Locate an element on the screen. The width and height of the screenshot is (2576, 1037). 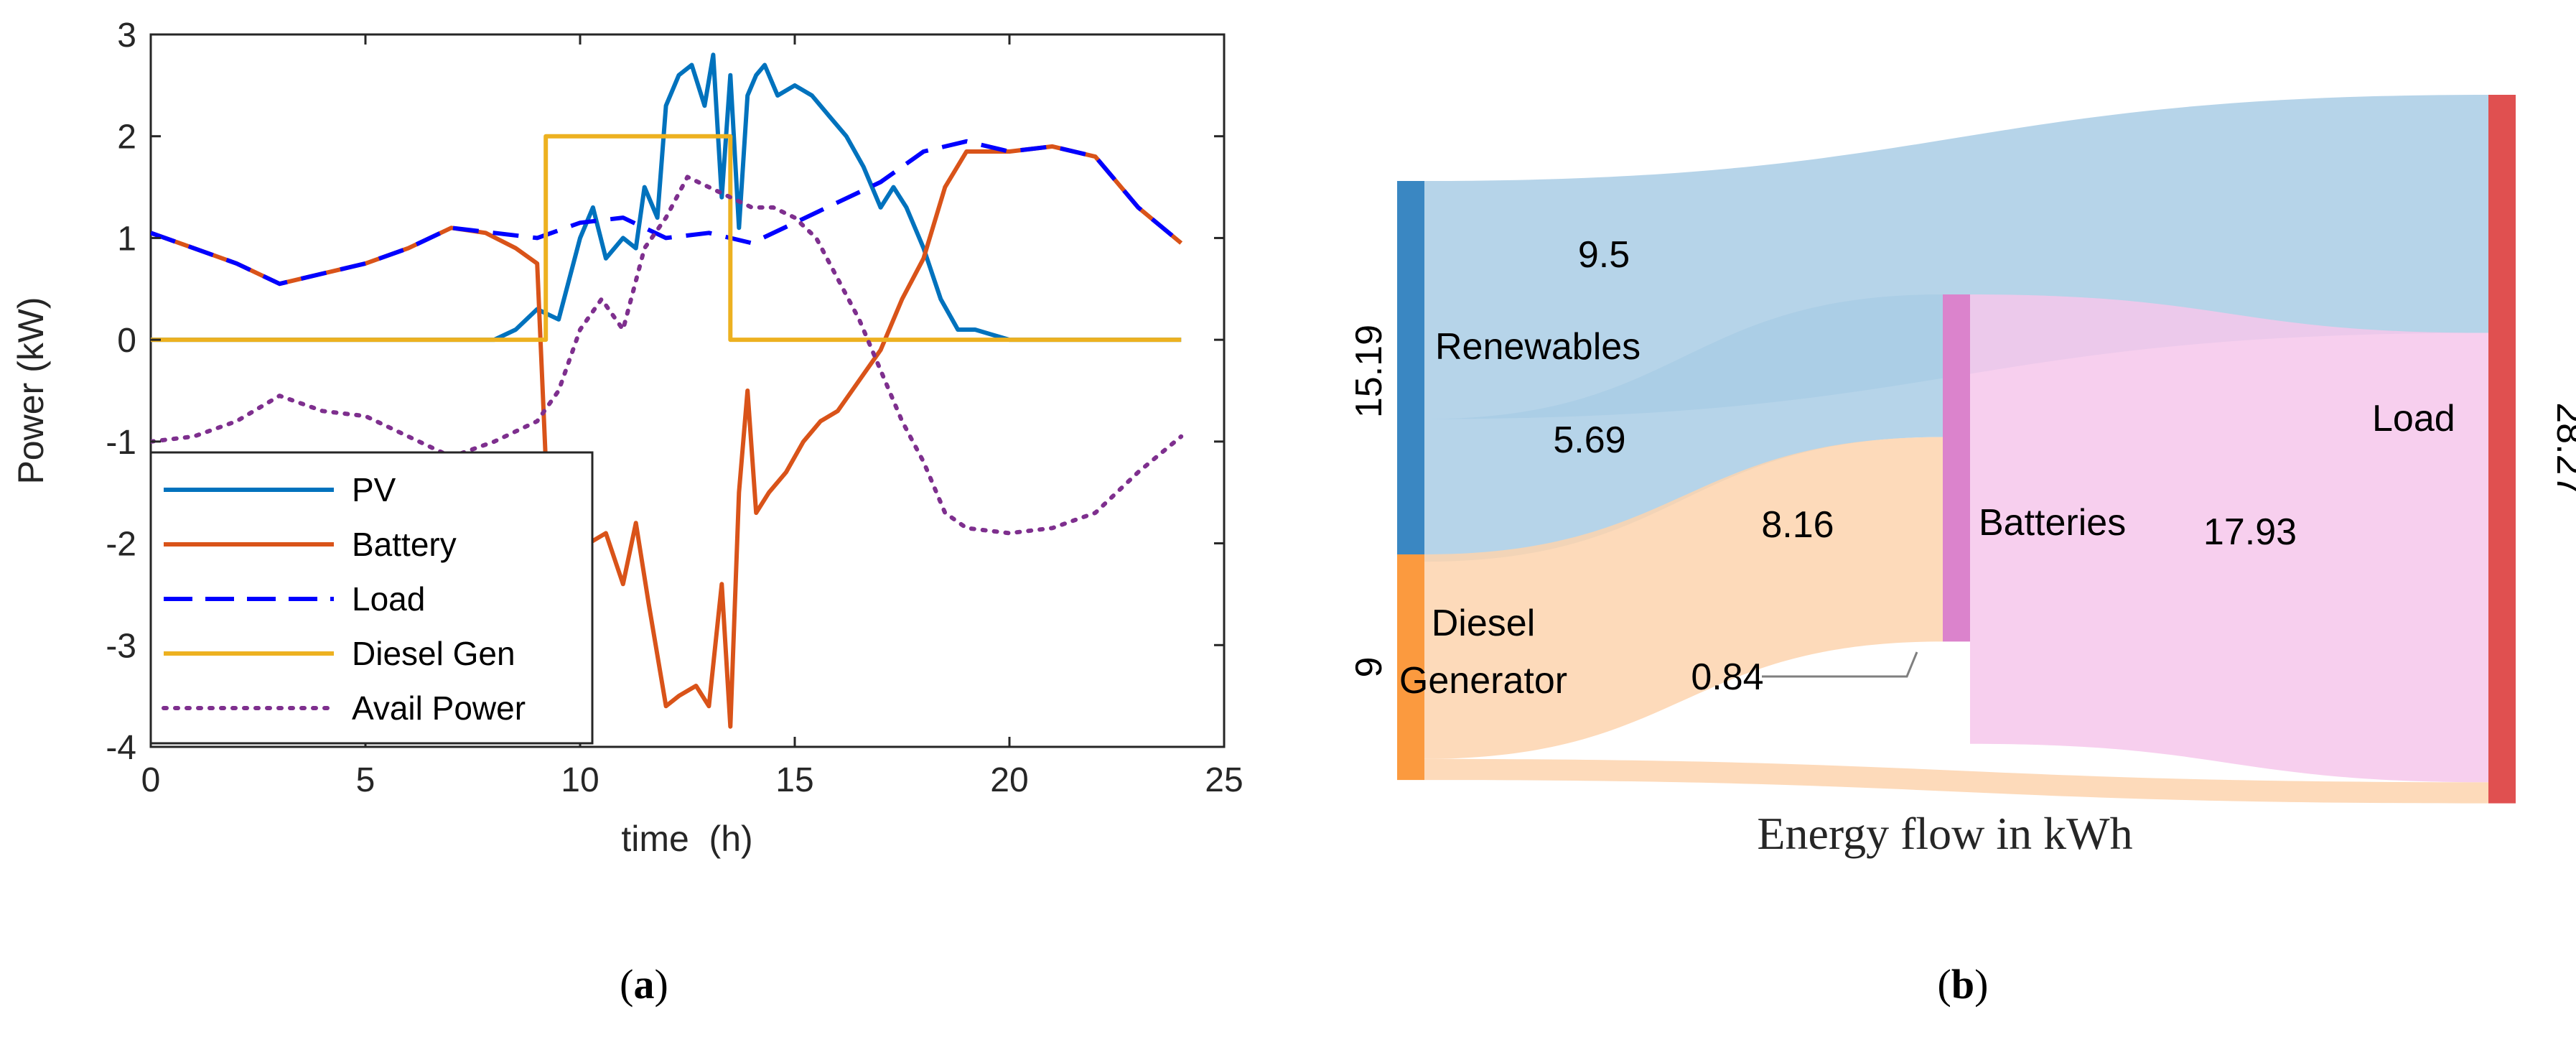
node-label: Batteries is located at coordinates (2052, 523).